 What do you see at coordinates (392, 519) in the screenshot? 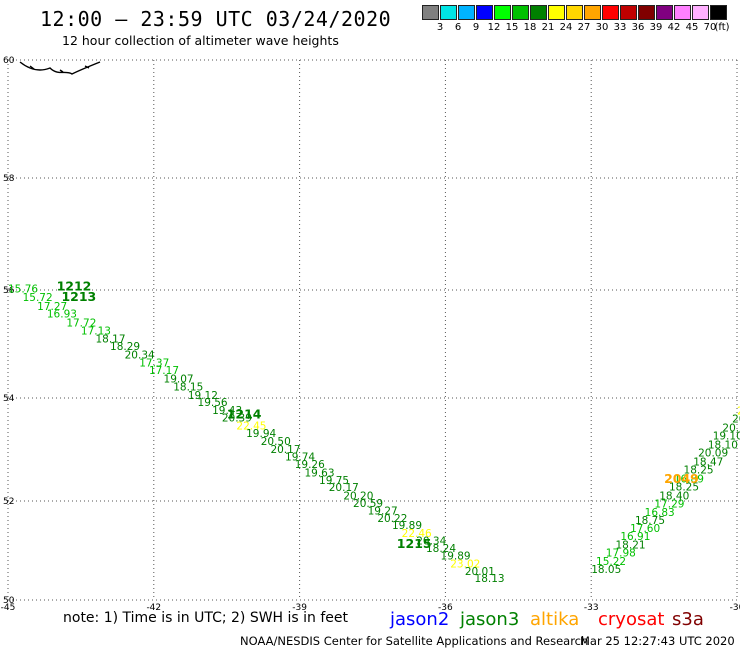
I see `wave-height-value: 20.22` at bounding box center [392, 519].